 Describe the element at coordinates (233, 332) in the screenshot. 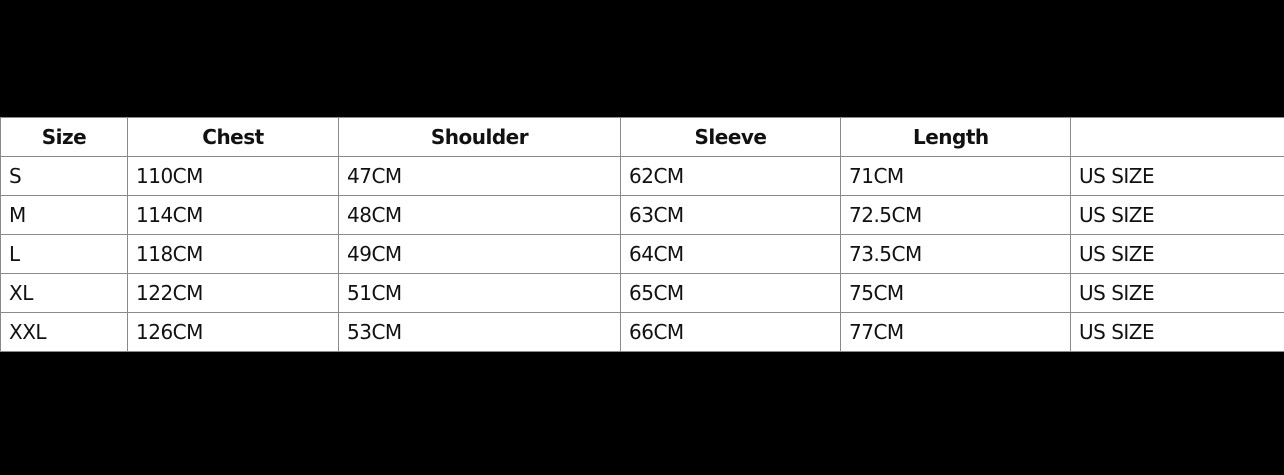

I see `table-cell: 126CM` at that location.